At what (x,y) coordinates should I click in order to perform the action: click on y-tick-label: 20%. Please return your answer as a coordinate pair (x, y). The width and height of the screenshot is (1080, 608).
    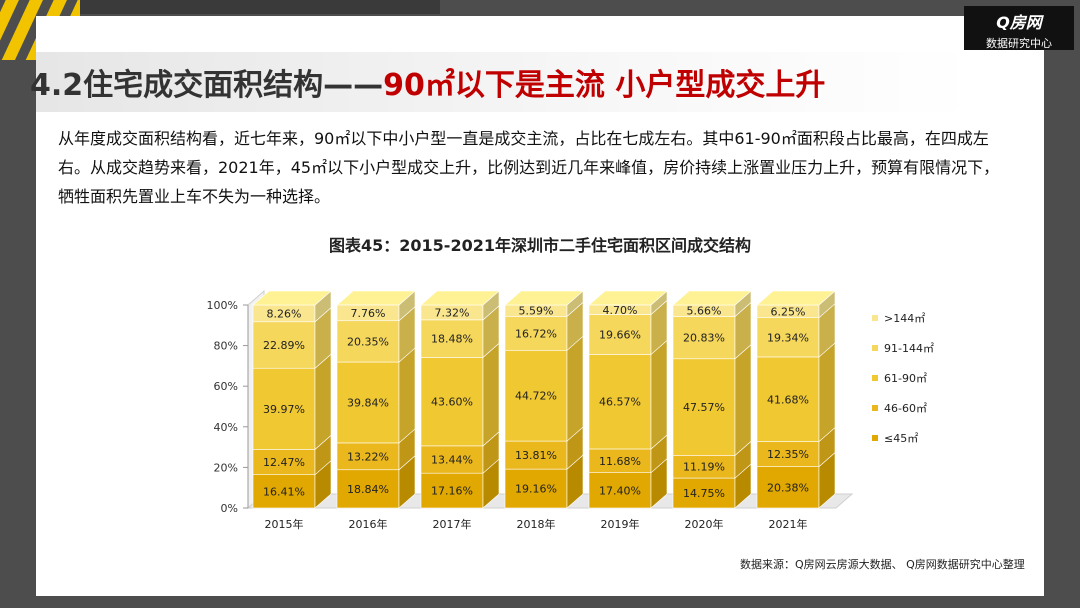
    Looking at the image, I should click on (226, 467).